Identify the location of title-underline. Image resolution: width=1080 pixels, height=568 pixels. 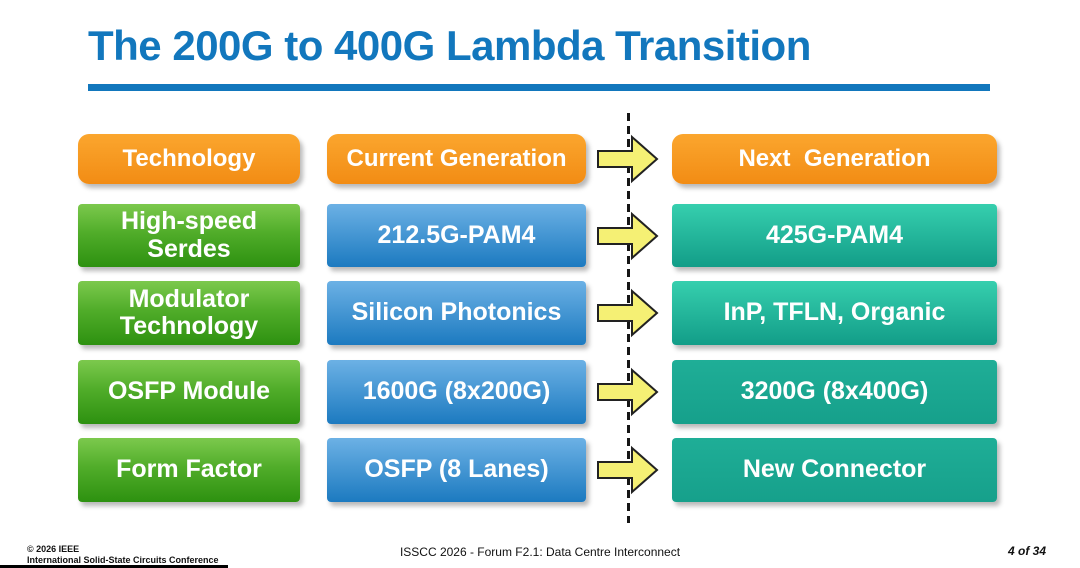
(539, 87).